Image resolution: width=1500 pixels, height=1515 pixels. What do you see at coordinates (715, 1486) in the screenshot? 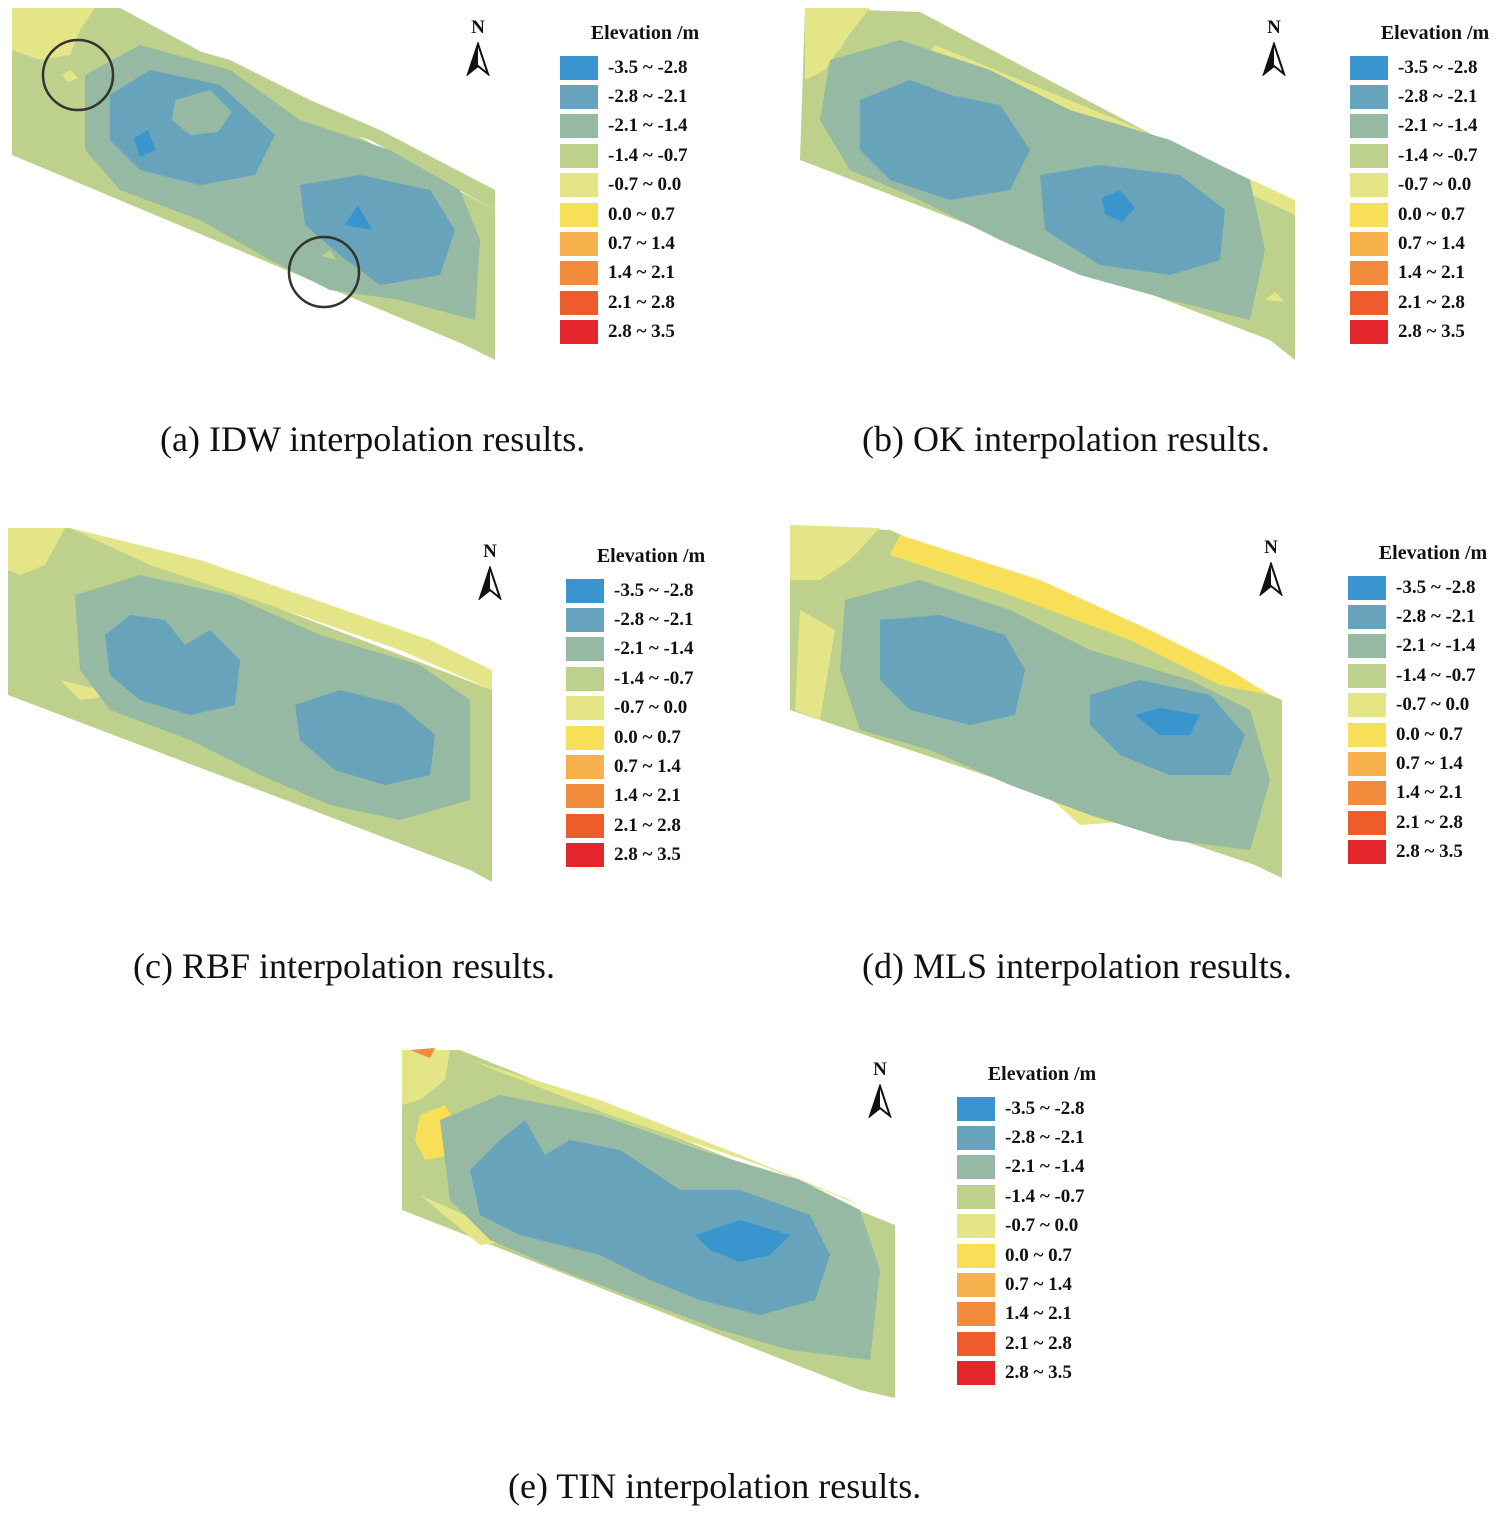
I see `caption: (e) TIN interpolation results.` at bounding box center [715, 1486].